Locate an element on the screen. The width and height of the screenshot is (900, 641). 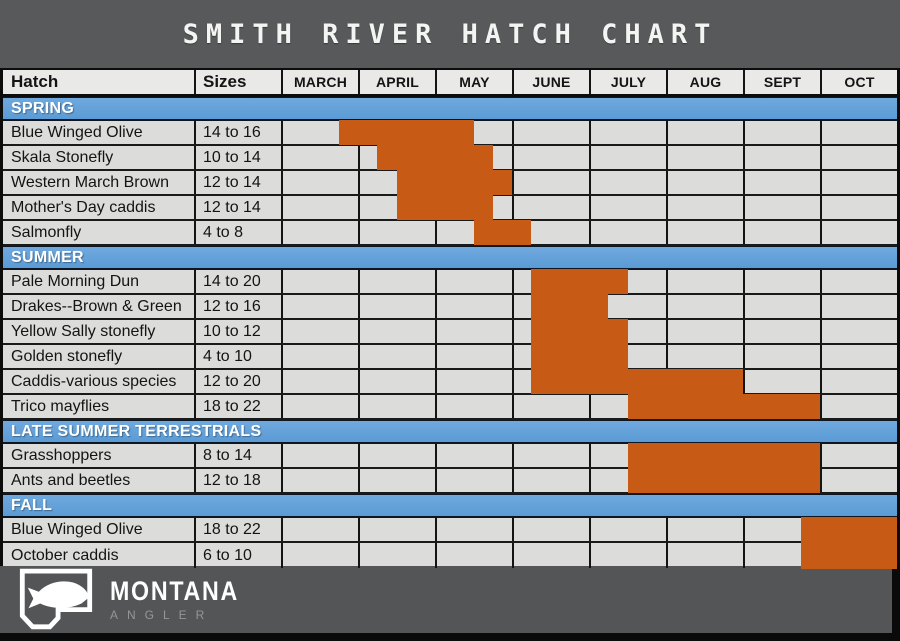
month-label: JULY is located at coordinates (628, 82).